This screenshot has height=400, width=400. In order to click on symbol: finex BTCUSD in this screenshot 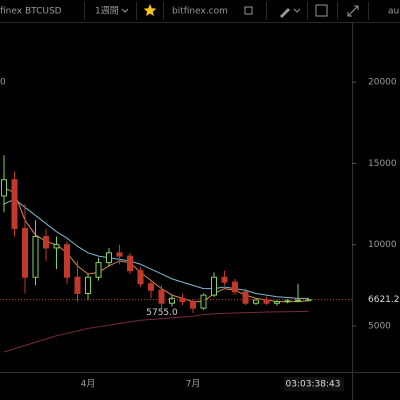, I will do `click(31, 12)`.